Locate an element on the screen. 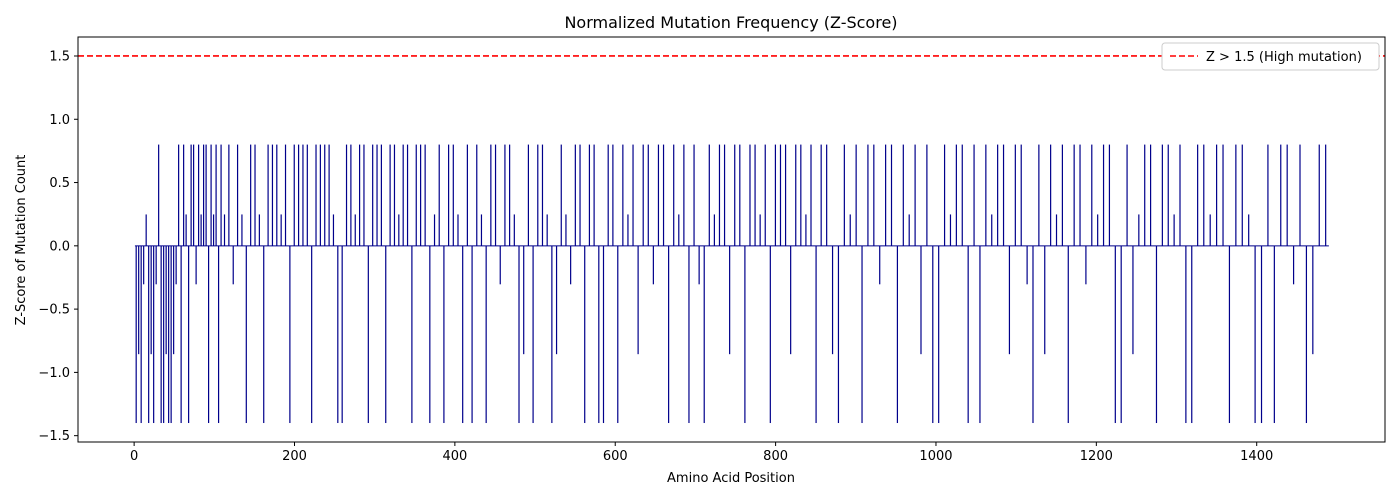 This screenshot has width=1400, height=500. x-tick-label: 0 is located at coordinates (134, 456).